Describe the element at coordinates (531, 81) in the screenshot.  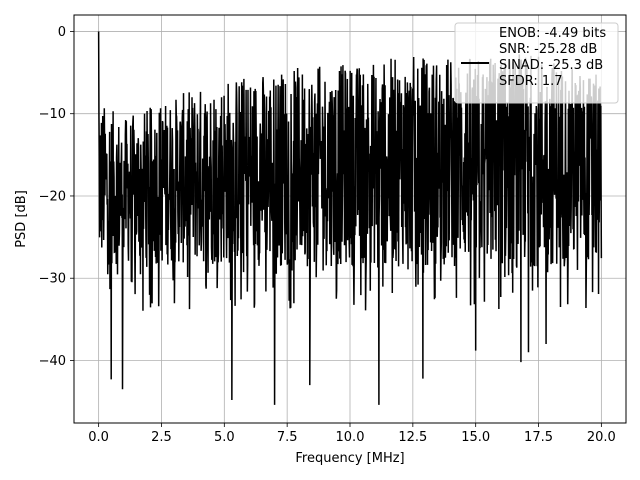
I see `legend-entry-line: SFDR: 1.7` at that location.